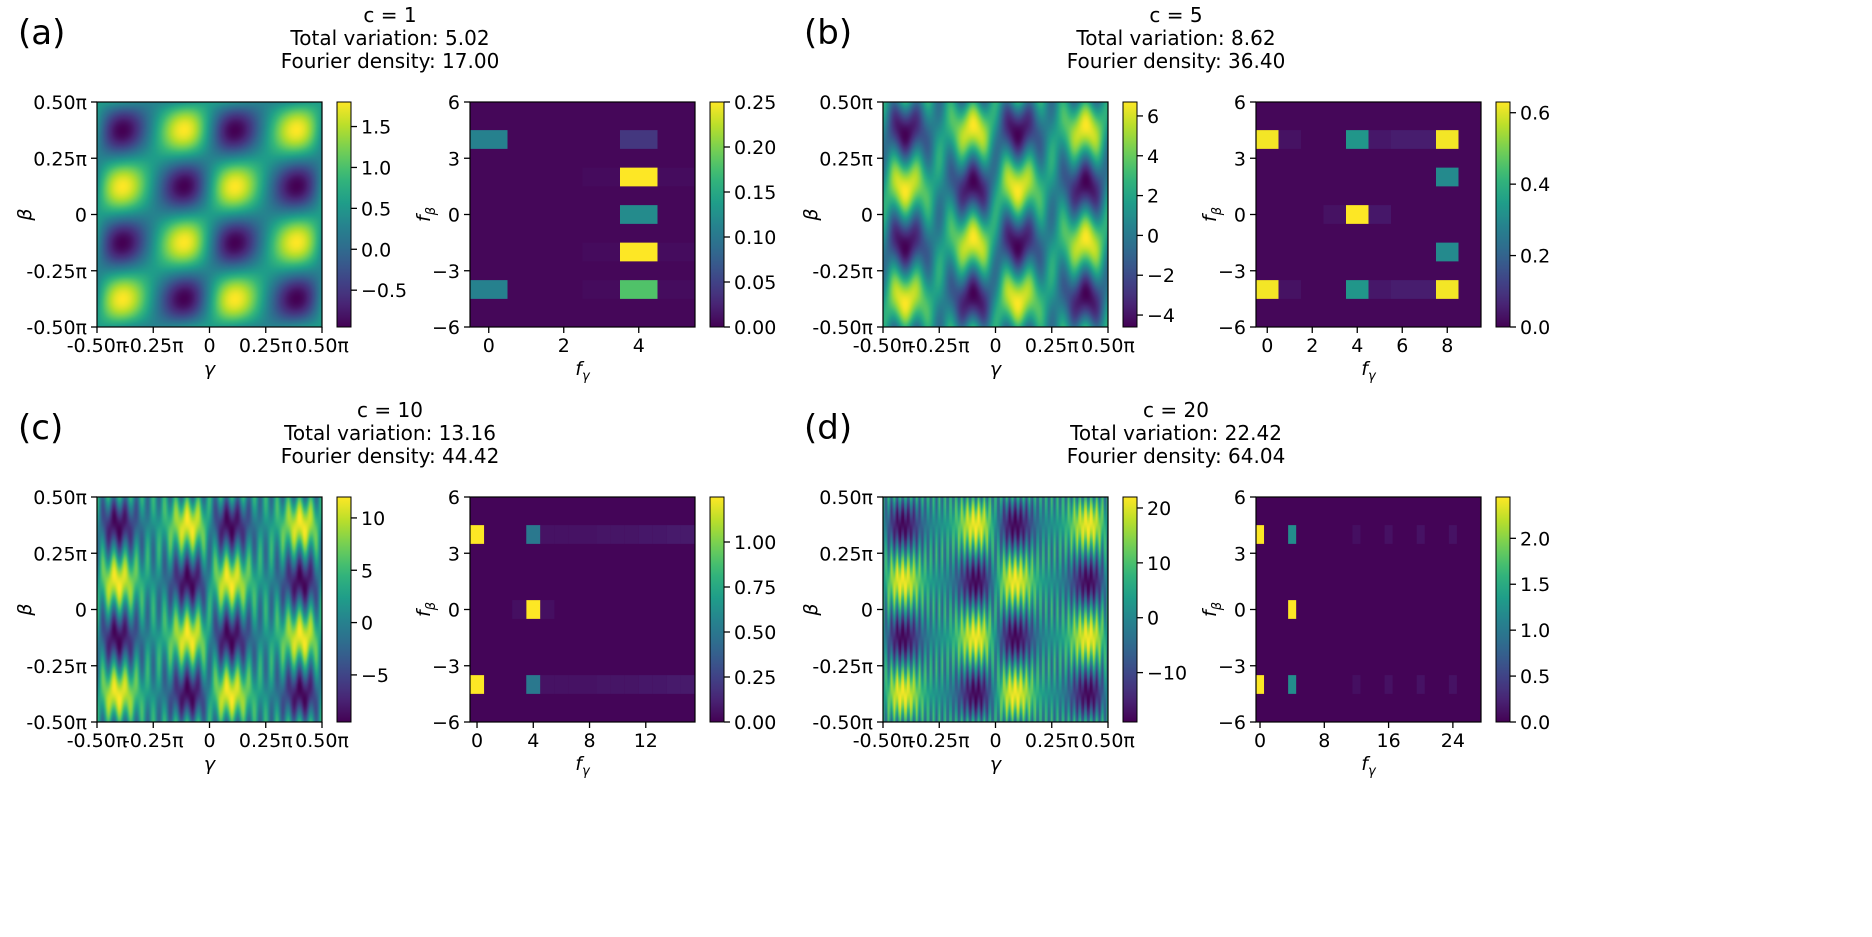 This screenshot has width=1872, height=937. Describe the element at coordinates (755, 283) in the screenshot. I see `colorbar-tick-label: 0.05` at that location.